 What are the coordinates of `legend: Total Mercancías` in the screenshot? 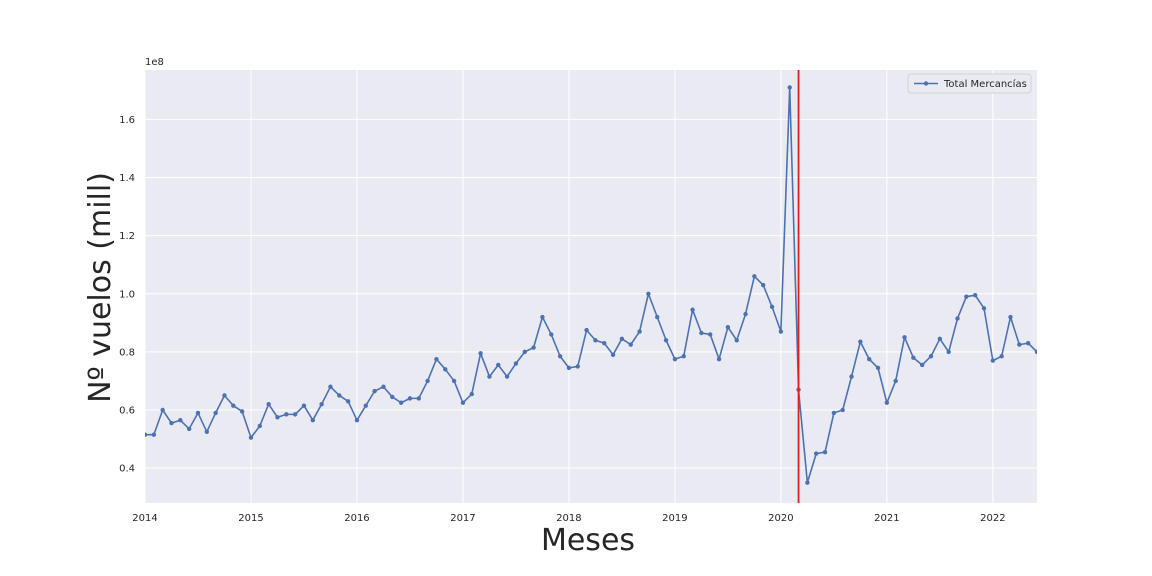 It's located at (969, 83).